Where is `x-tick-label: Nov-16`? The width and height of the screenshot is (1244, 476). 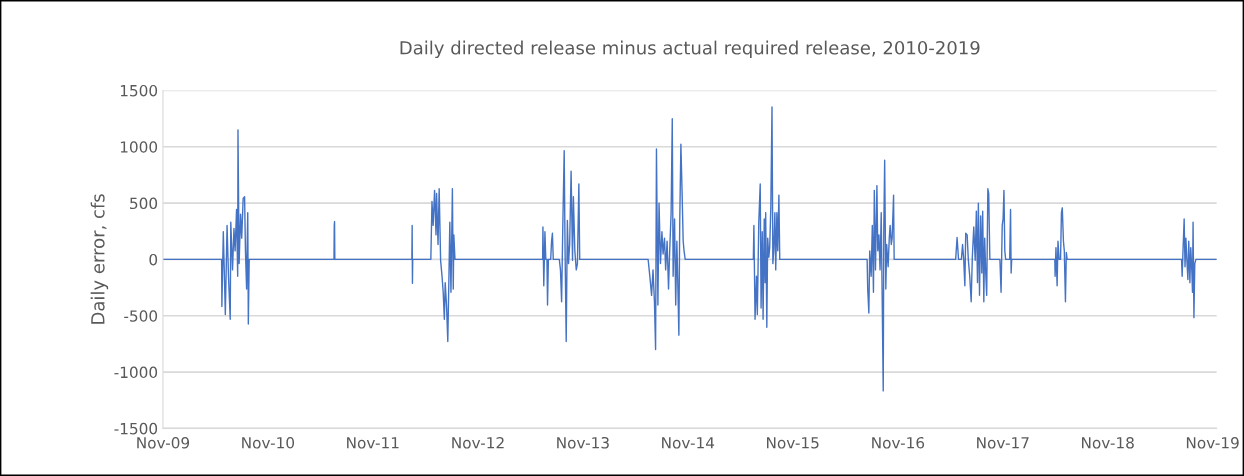 x-tick-label: Nov-16 is located at coordinates (898, 443).